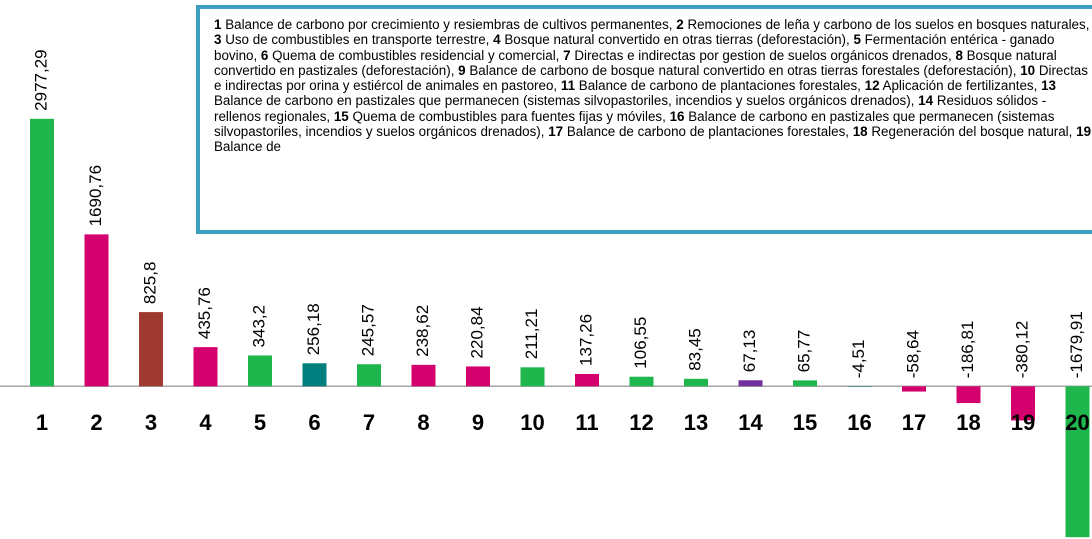 This screenshot has width=1092, height=539. Describe the element at coordinates (586, 422) in the screenshot. I see `x-tick-label: 11` at that location.